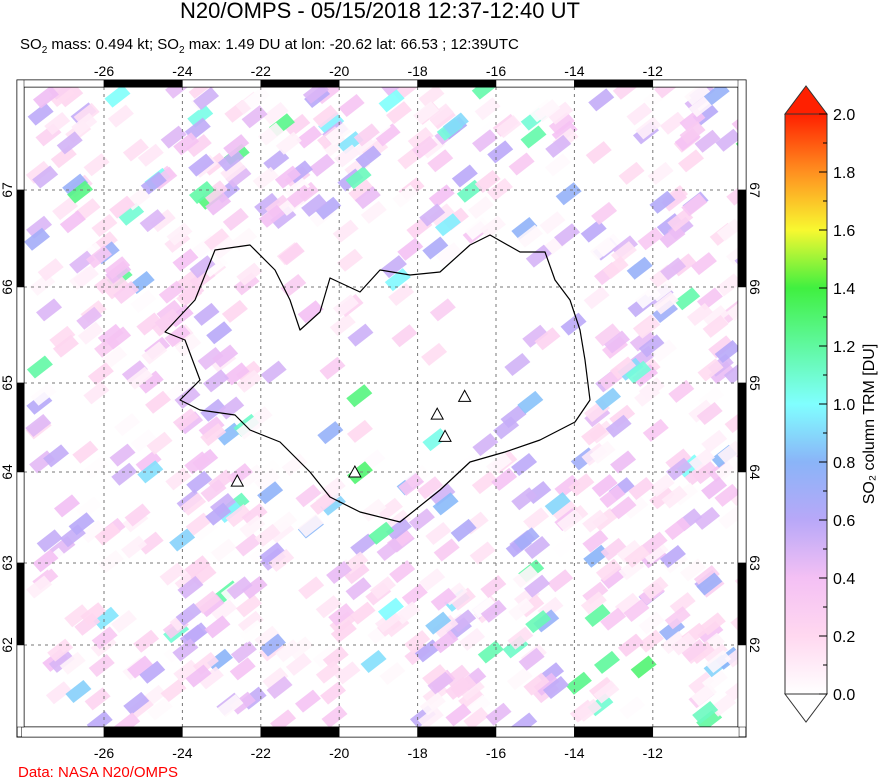 The image size is (883, 783). What do you see at coordinates (496, 753) in the screenshot?
I see `lon-tick-label-bottom: -16` at bounding box center [496, 753].